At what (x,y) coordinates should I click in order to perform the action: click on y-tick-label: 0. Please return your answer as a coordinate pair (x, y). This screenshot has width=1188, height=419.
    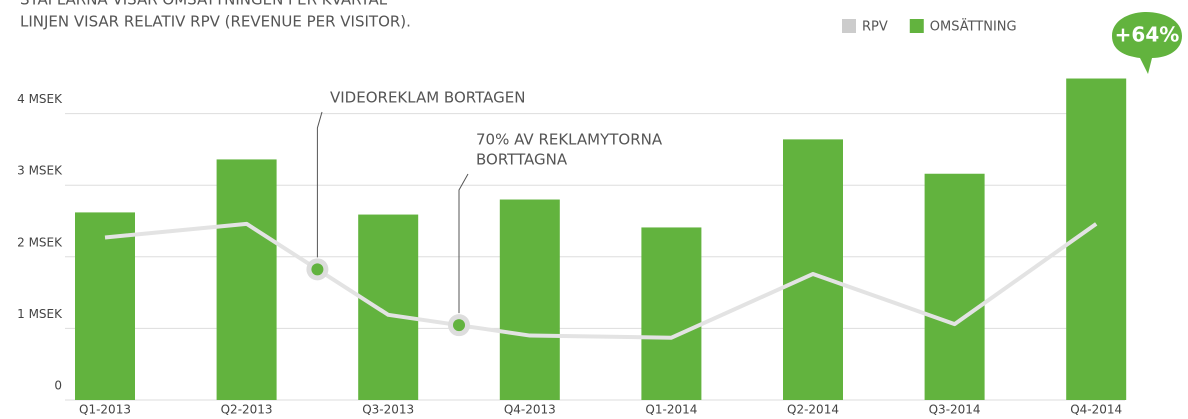
    Looking at the image, I should click on (58, 386).